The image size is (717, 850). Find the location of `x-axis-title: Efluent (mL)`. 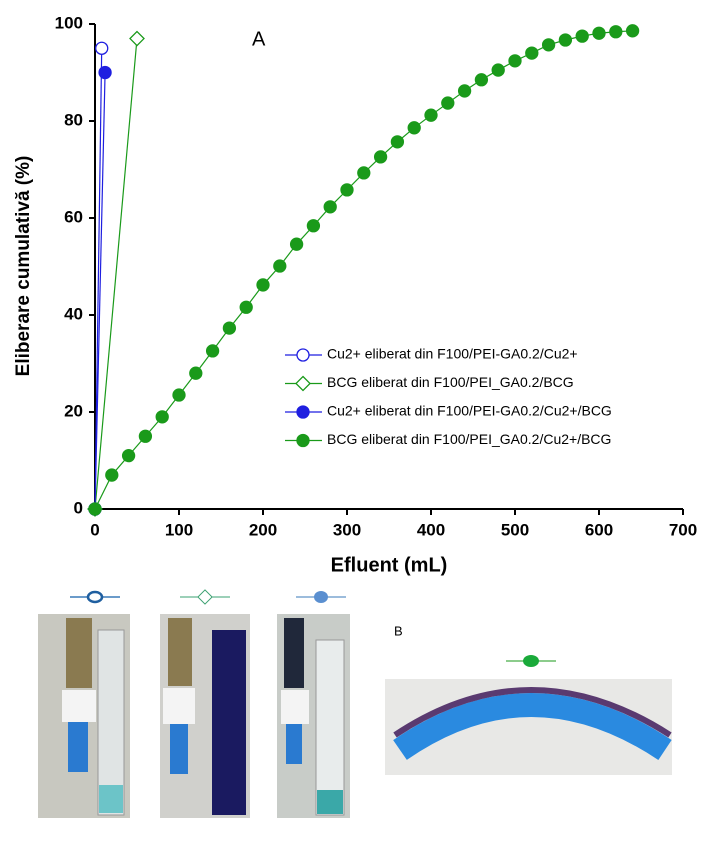

x-axis-title: Efluent (mL) is located at coordinates (389, 565).